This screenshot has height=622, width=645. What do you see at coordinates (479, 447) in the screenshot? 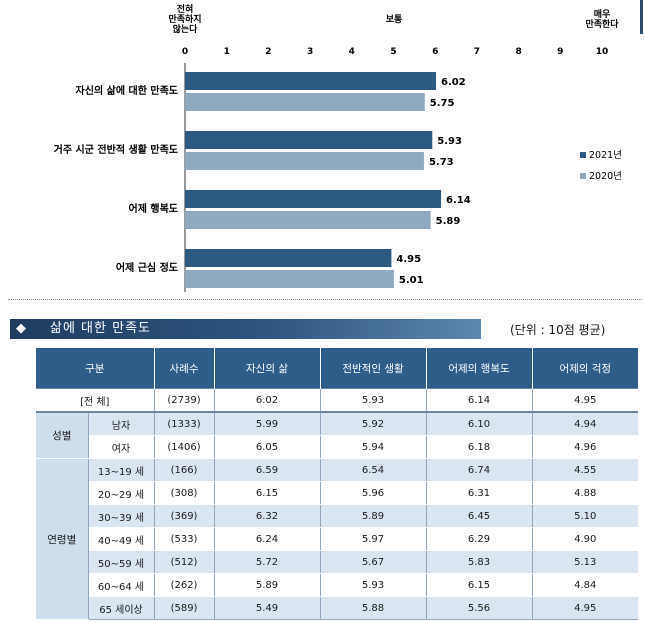
I see `cell-value: 6.18` at bounding box center [479, 447].